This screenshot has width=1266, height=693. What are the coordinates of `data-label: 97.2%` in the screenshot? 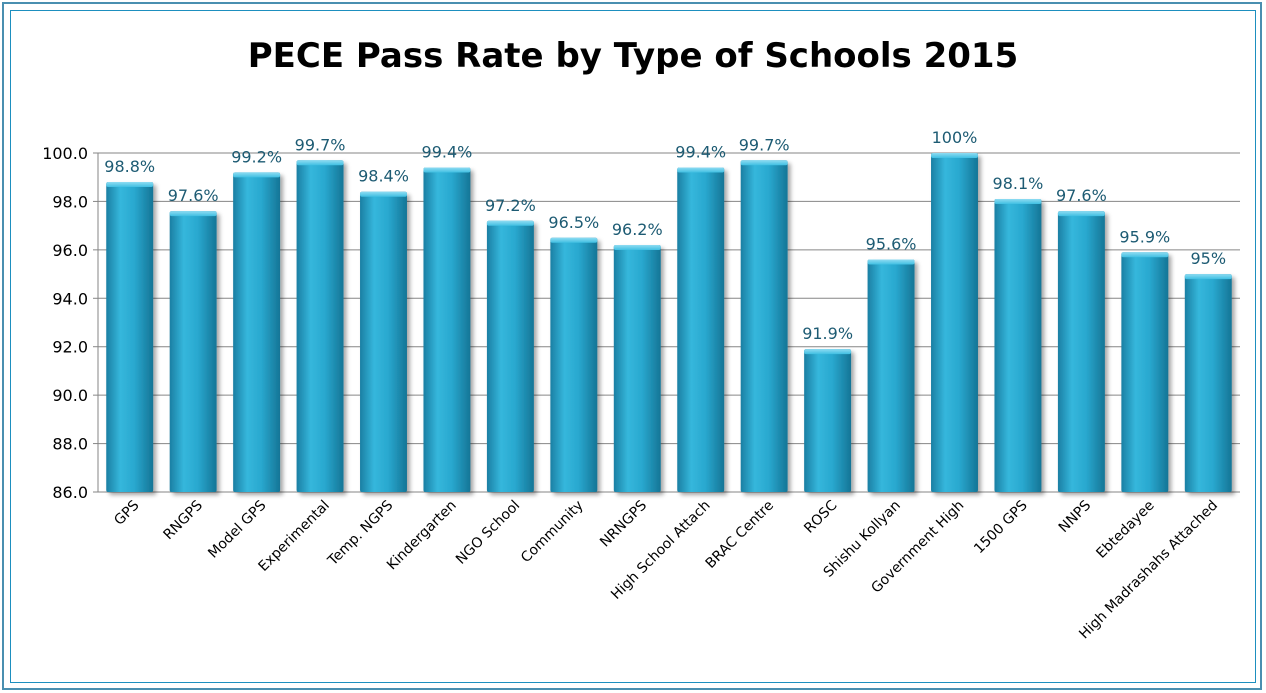 It's located at (510, 205).